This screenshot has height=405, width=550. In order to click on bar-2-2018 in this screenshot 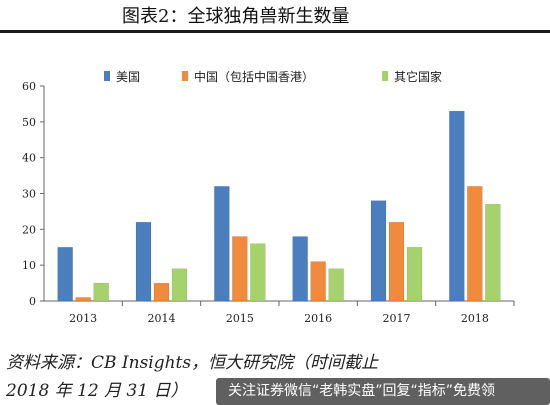, I will do `click(493, 253)`.